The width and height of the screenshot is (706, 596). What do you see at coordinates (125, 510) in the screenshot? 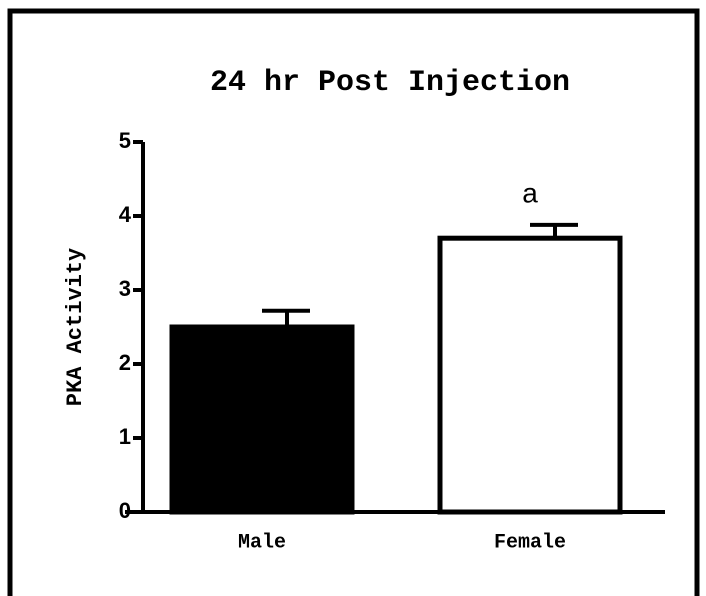
I see `y-tick-label: 0` at bounding box center [125, 510].